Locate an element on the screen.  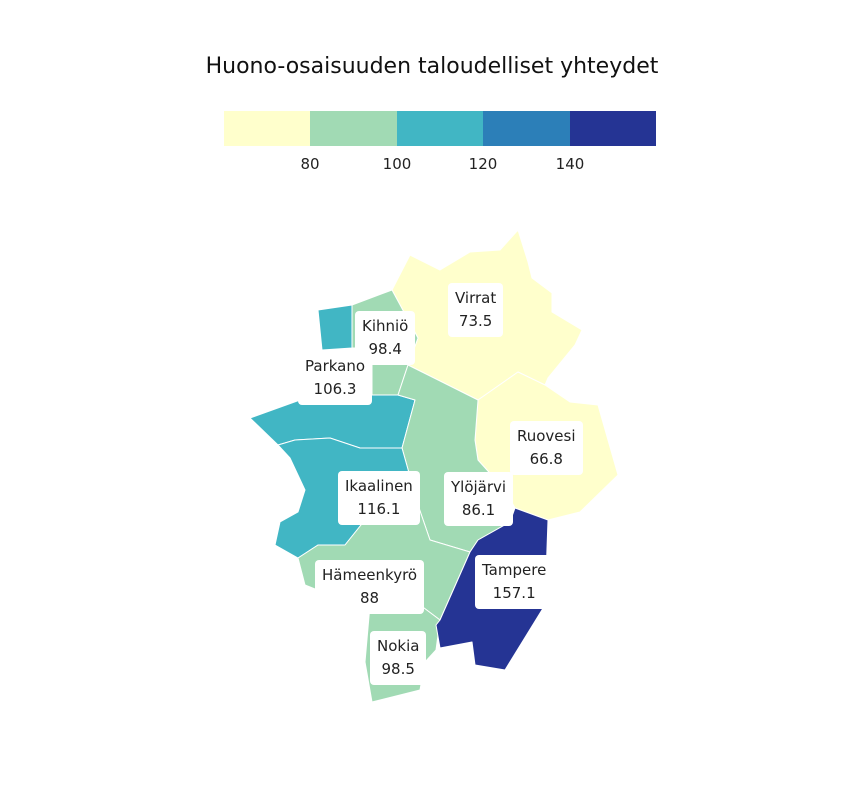
label-ruovesi-name: Ruovesi is located at coordinates (546, 436).